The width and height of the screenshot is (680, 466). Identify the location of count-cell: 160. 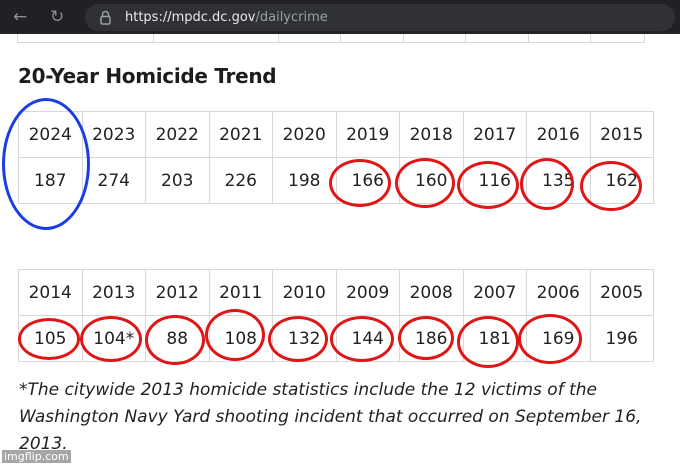
(431, 180).